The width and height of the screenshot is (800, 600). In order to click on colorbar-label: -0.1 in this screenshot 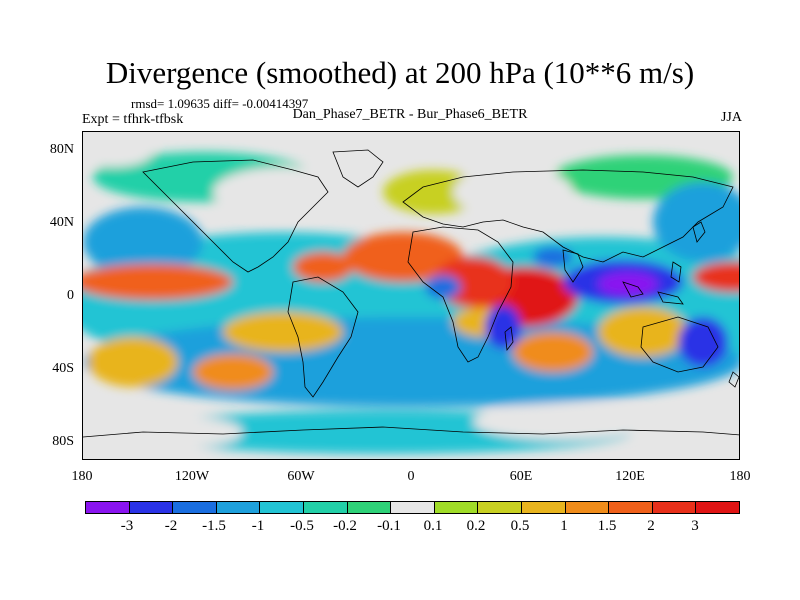, I will do `click(389, 526)`.